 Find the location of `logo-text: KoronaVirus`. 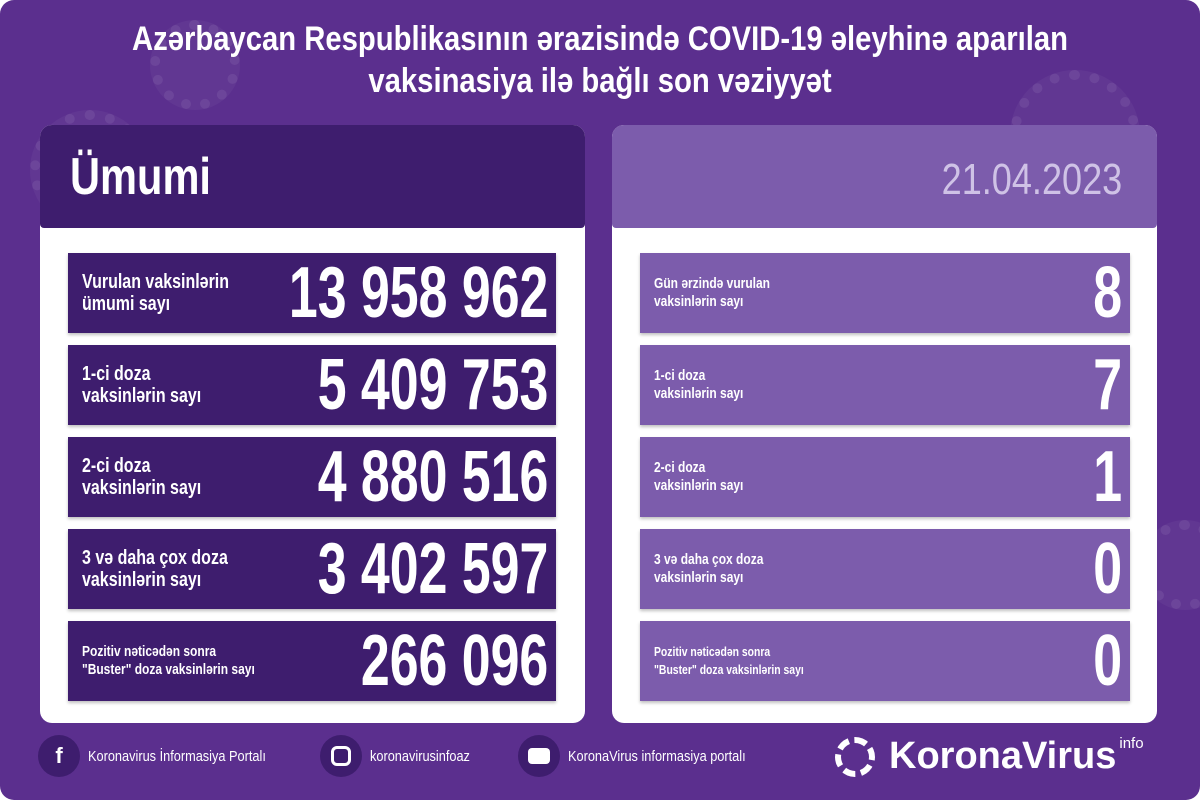

logo-text: KoronaVirus is located at coordinates (1003, 756).